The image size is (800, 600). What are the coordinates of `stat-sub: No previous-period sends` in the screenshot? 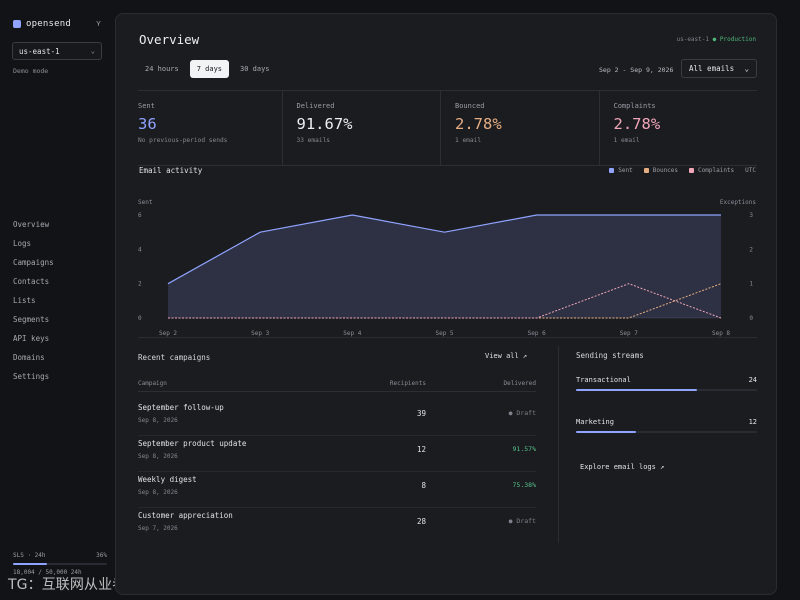 It's located at (183, 140).